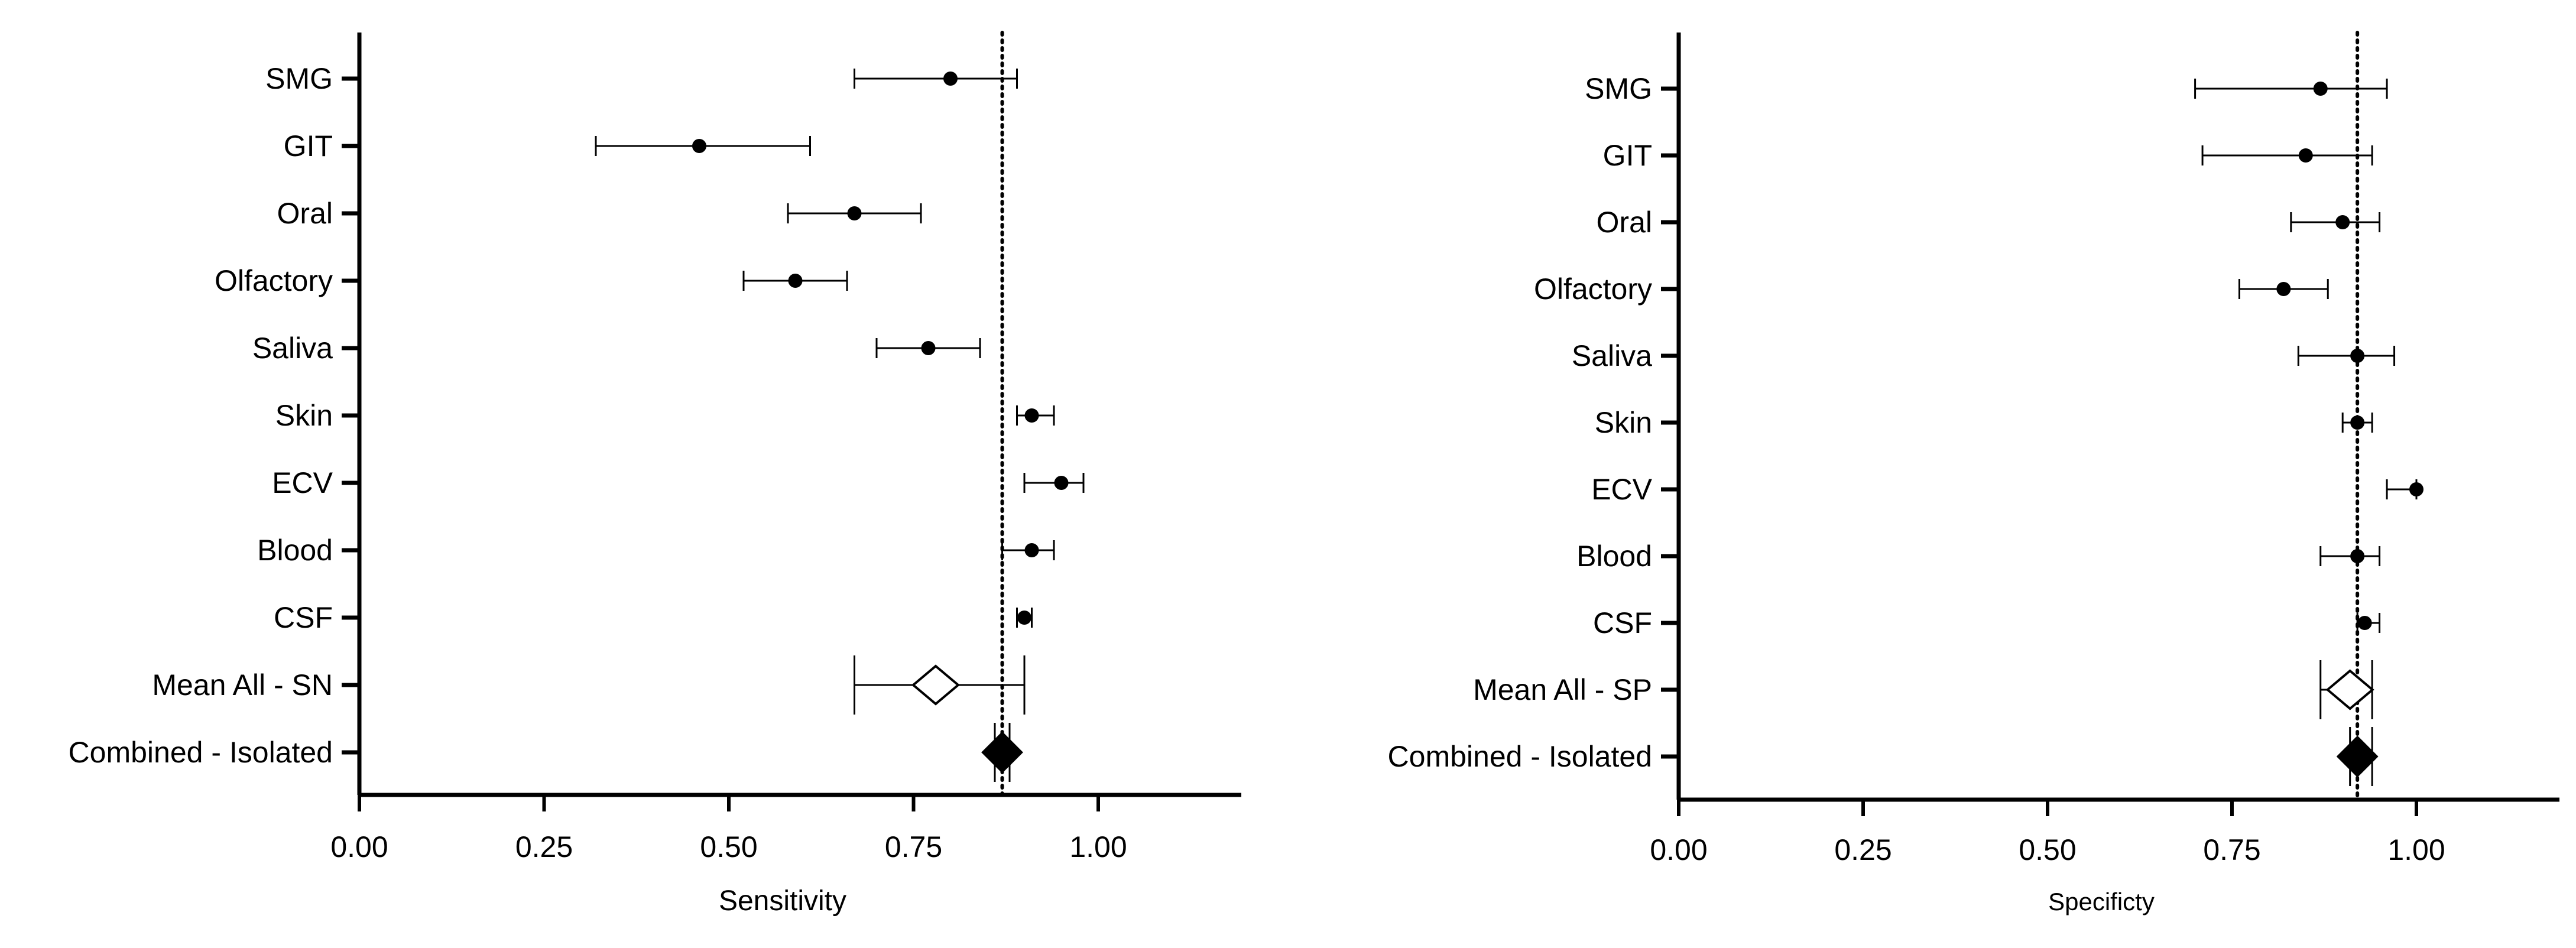 The height and width of the screenshot is (948, 2576). Describe the element at coordinates (782, 901) in the screenshot. I see `x-axis-title: Sensitivity` at that location.